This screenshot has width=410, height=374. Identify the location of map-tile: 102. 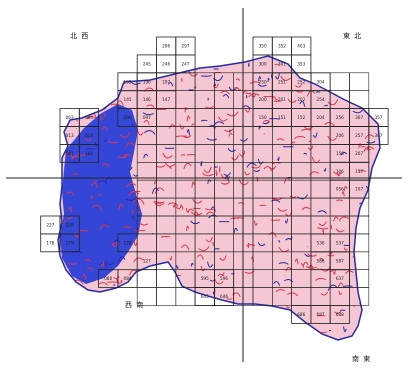
(89, 153).